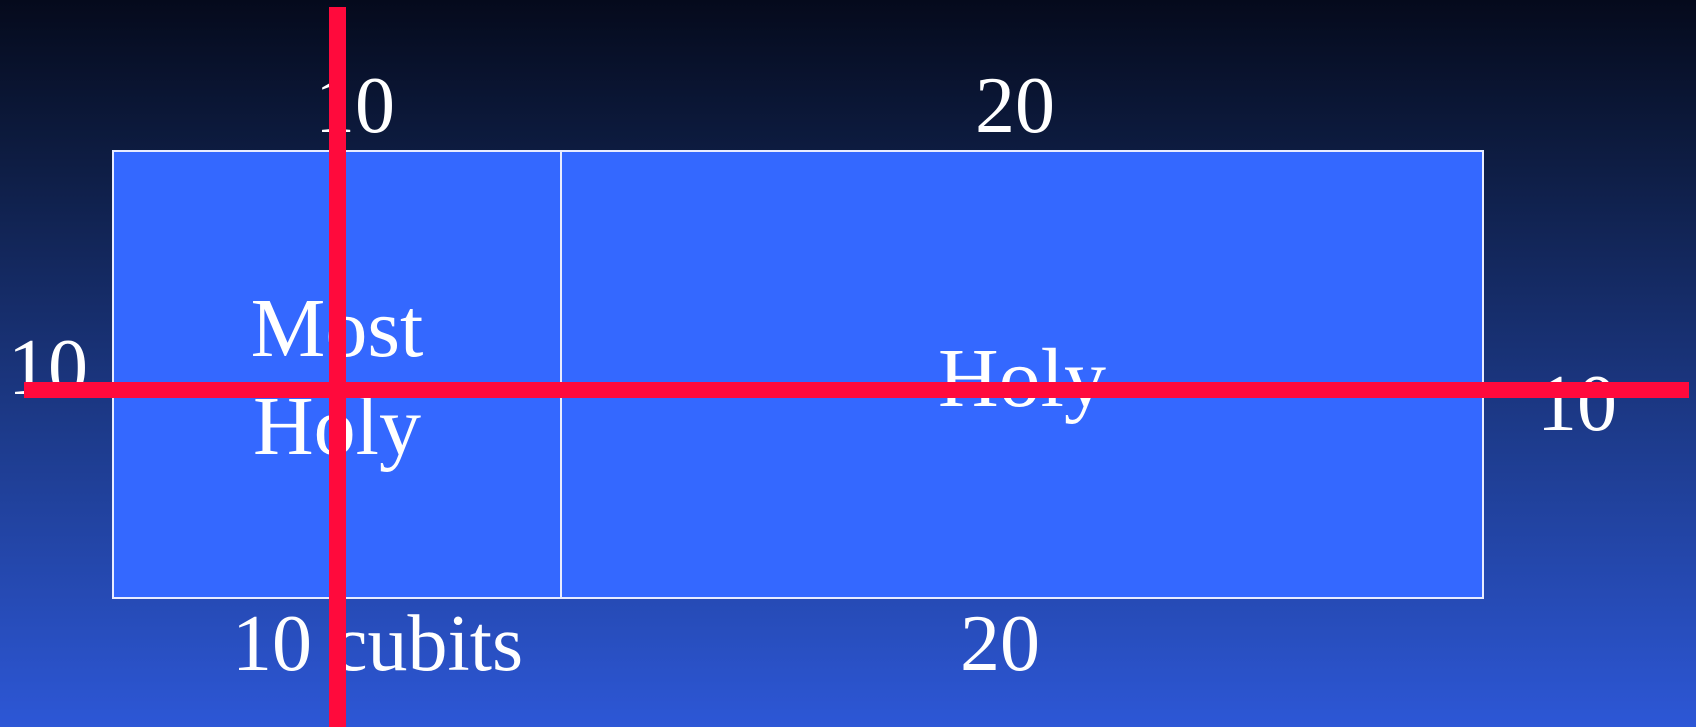 This screenshot has height=727, width=1696. I want to click on vertical-cross-line, so click(337, 367).